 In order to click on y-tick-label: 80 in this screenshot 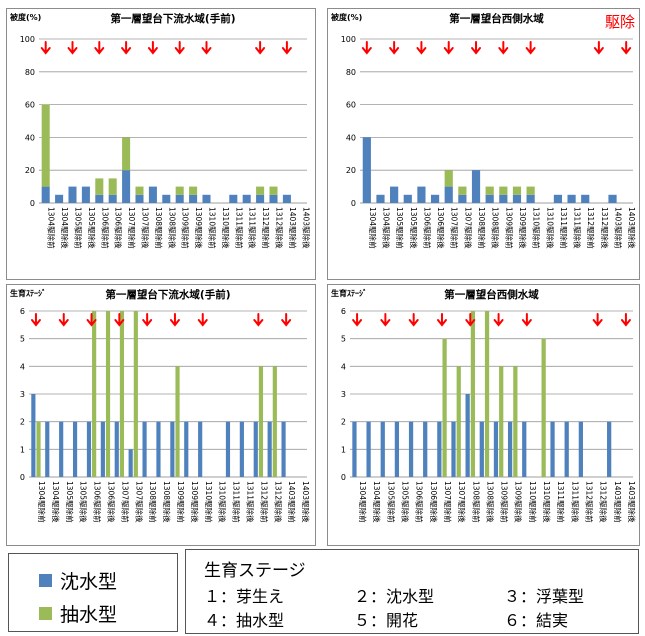, I will do `click(30, 72)`.